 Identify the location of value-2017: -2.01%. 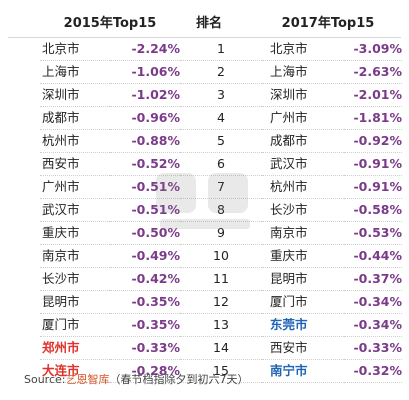
(373, 95).